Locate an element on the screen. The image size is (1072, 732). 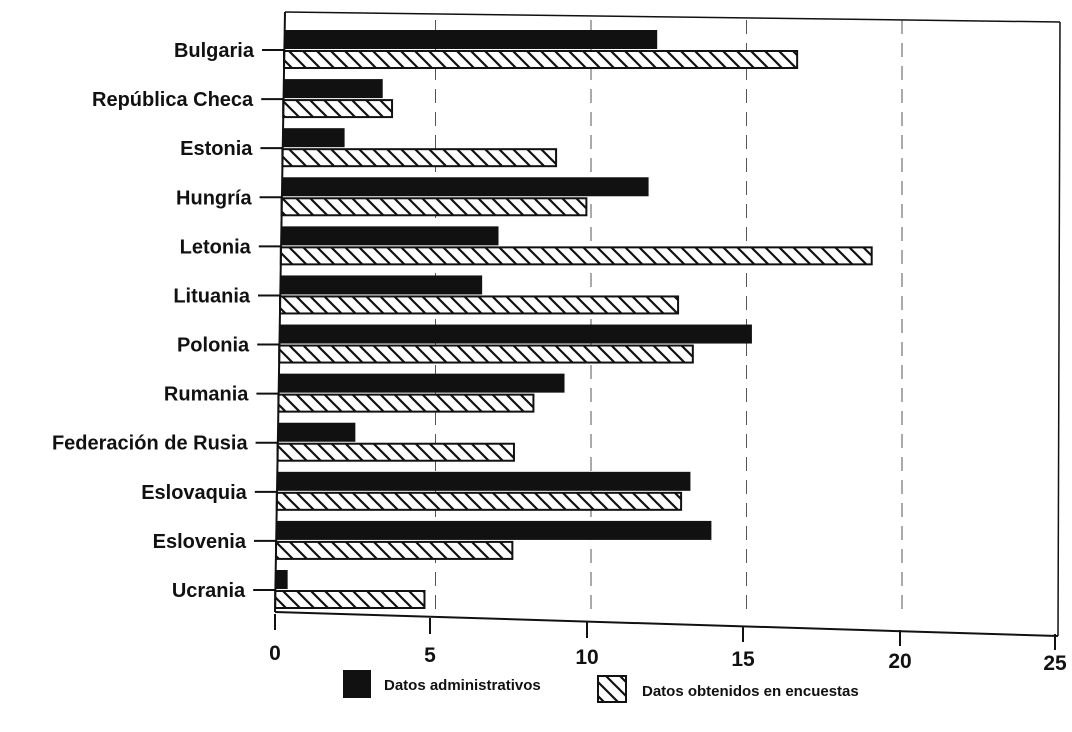
category-label-0: Bulgaria is located at coordinates (214, 51).